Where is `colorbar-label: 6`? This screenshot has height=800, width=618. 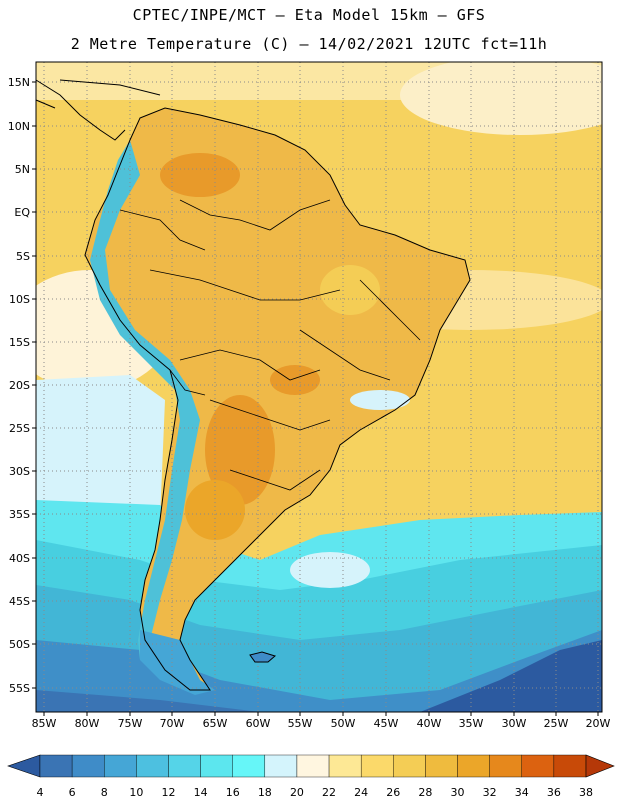 colorbar-label: 6 is located at coordinates (72, 792).